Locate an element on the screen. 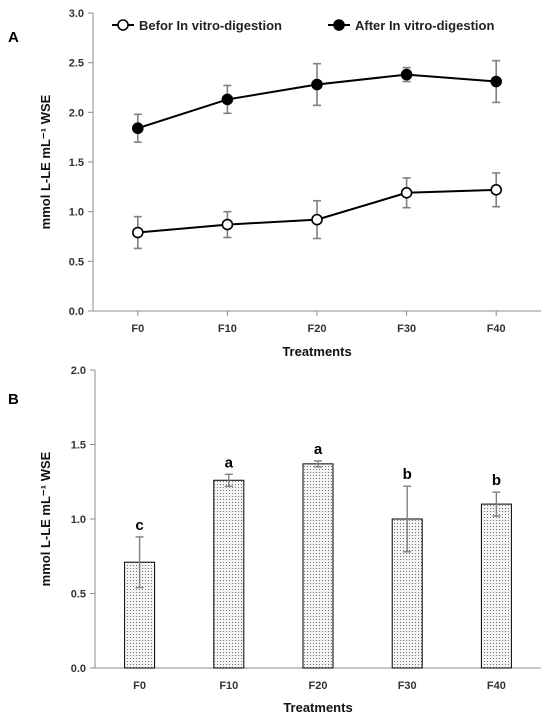 This screenshot has height=718, width=550. y-tick-label-b: 2.0 is located at coordinates (78, 371).